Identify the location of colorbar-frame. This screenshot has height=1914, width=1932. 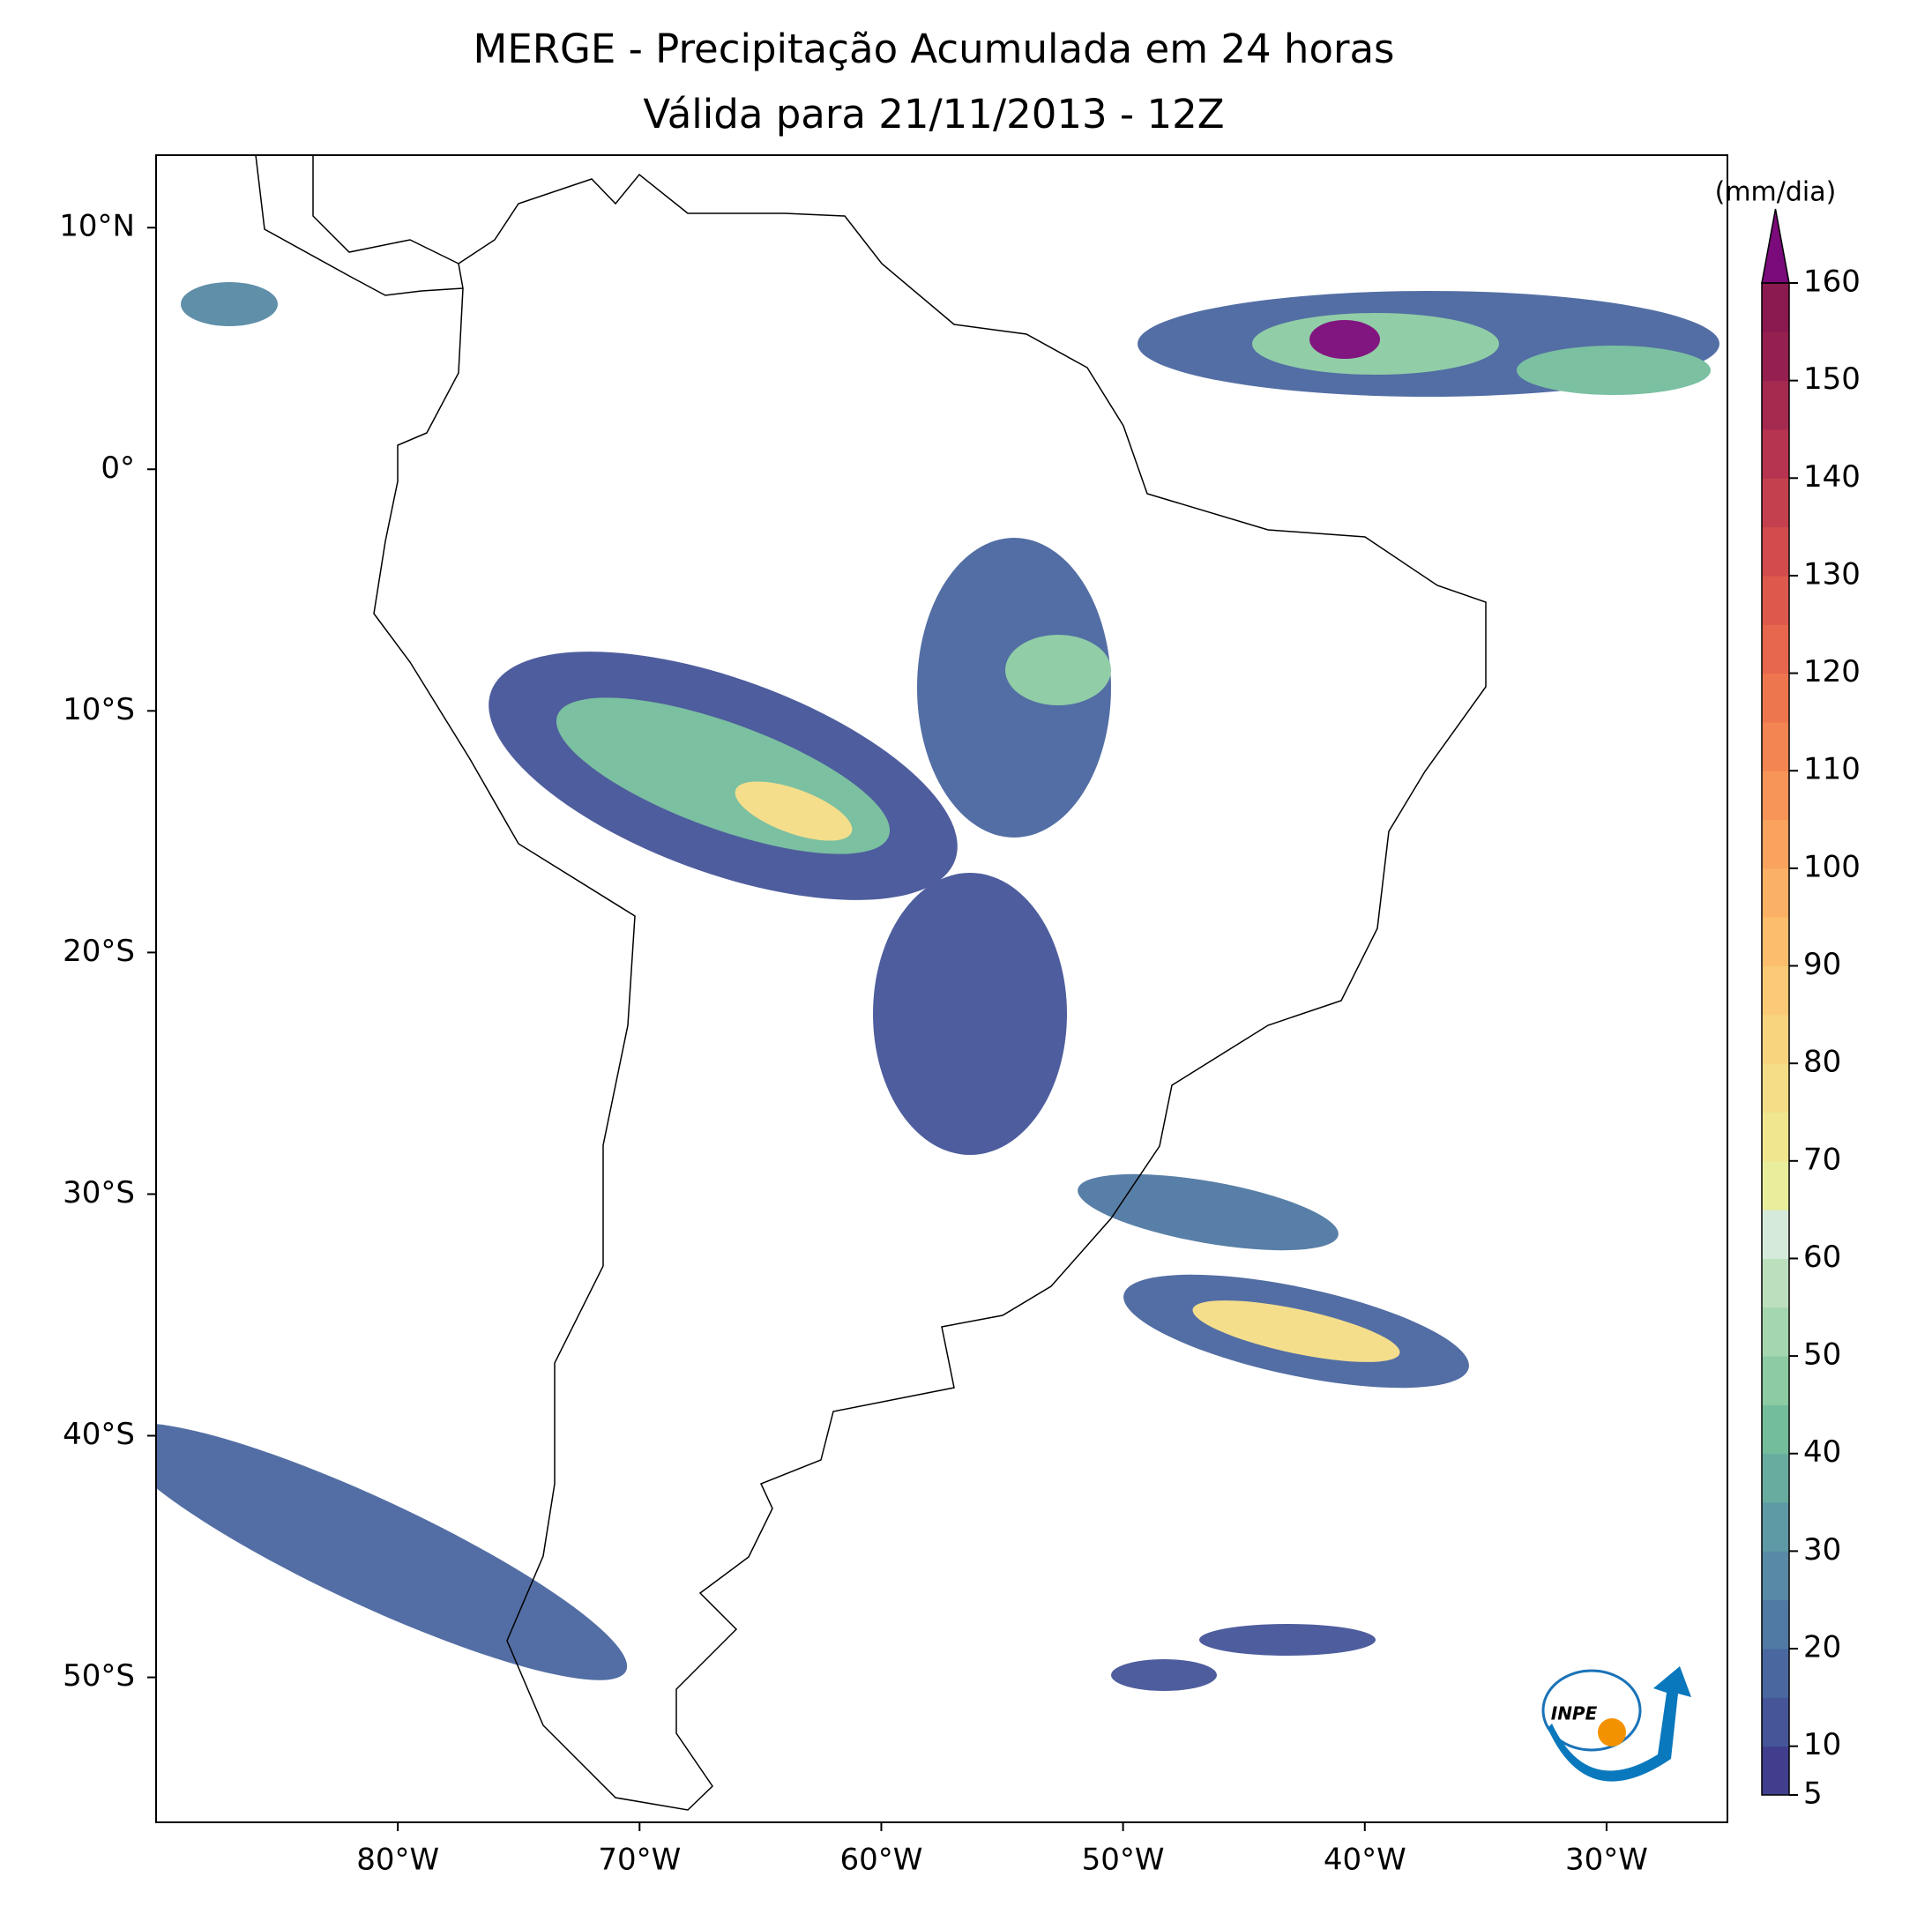
(1775, 1039).